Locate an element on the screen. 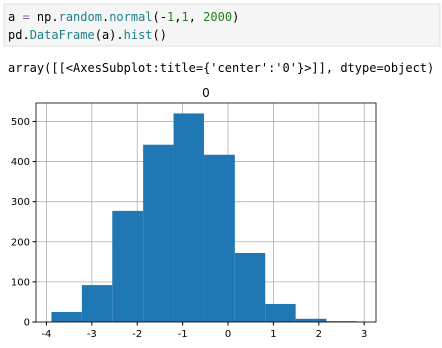 The width and height of the screenshot is (442, 348). code-token: pd. is located at coordinates (19, 35).